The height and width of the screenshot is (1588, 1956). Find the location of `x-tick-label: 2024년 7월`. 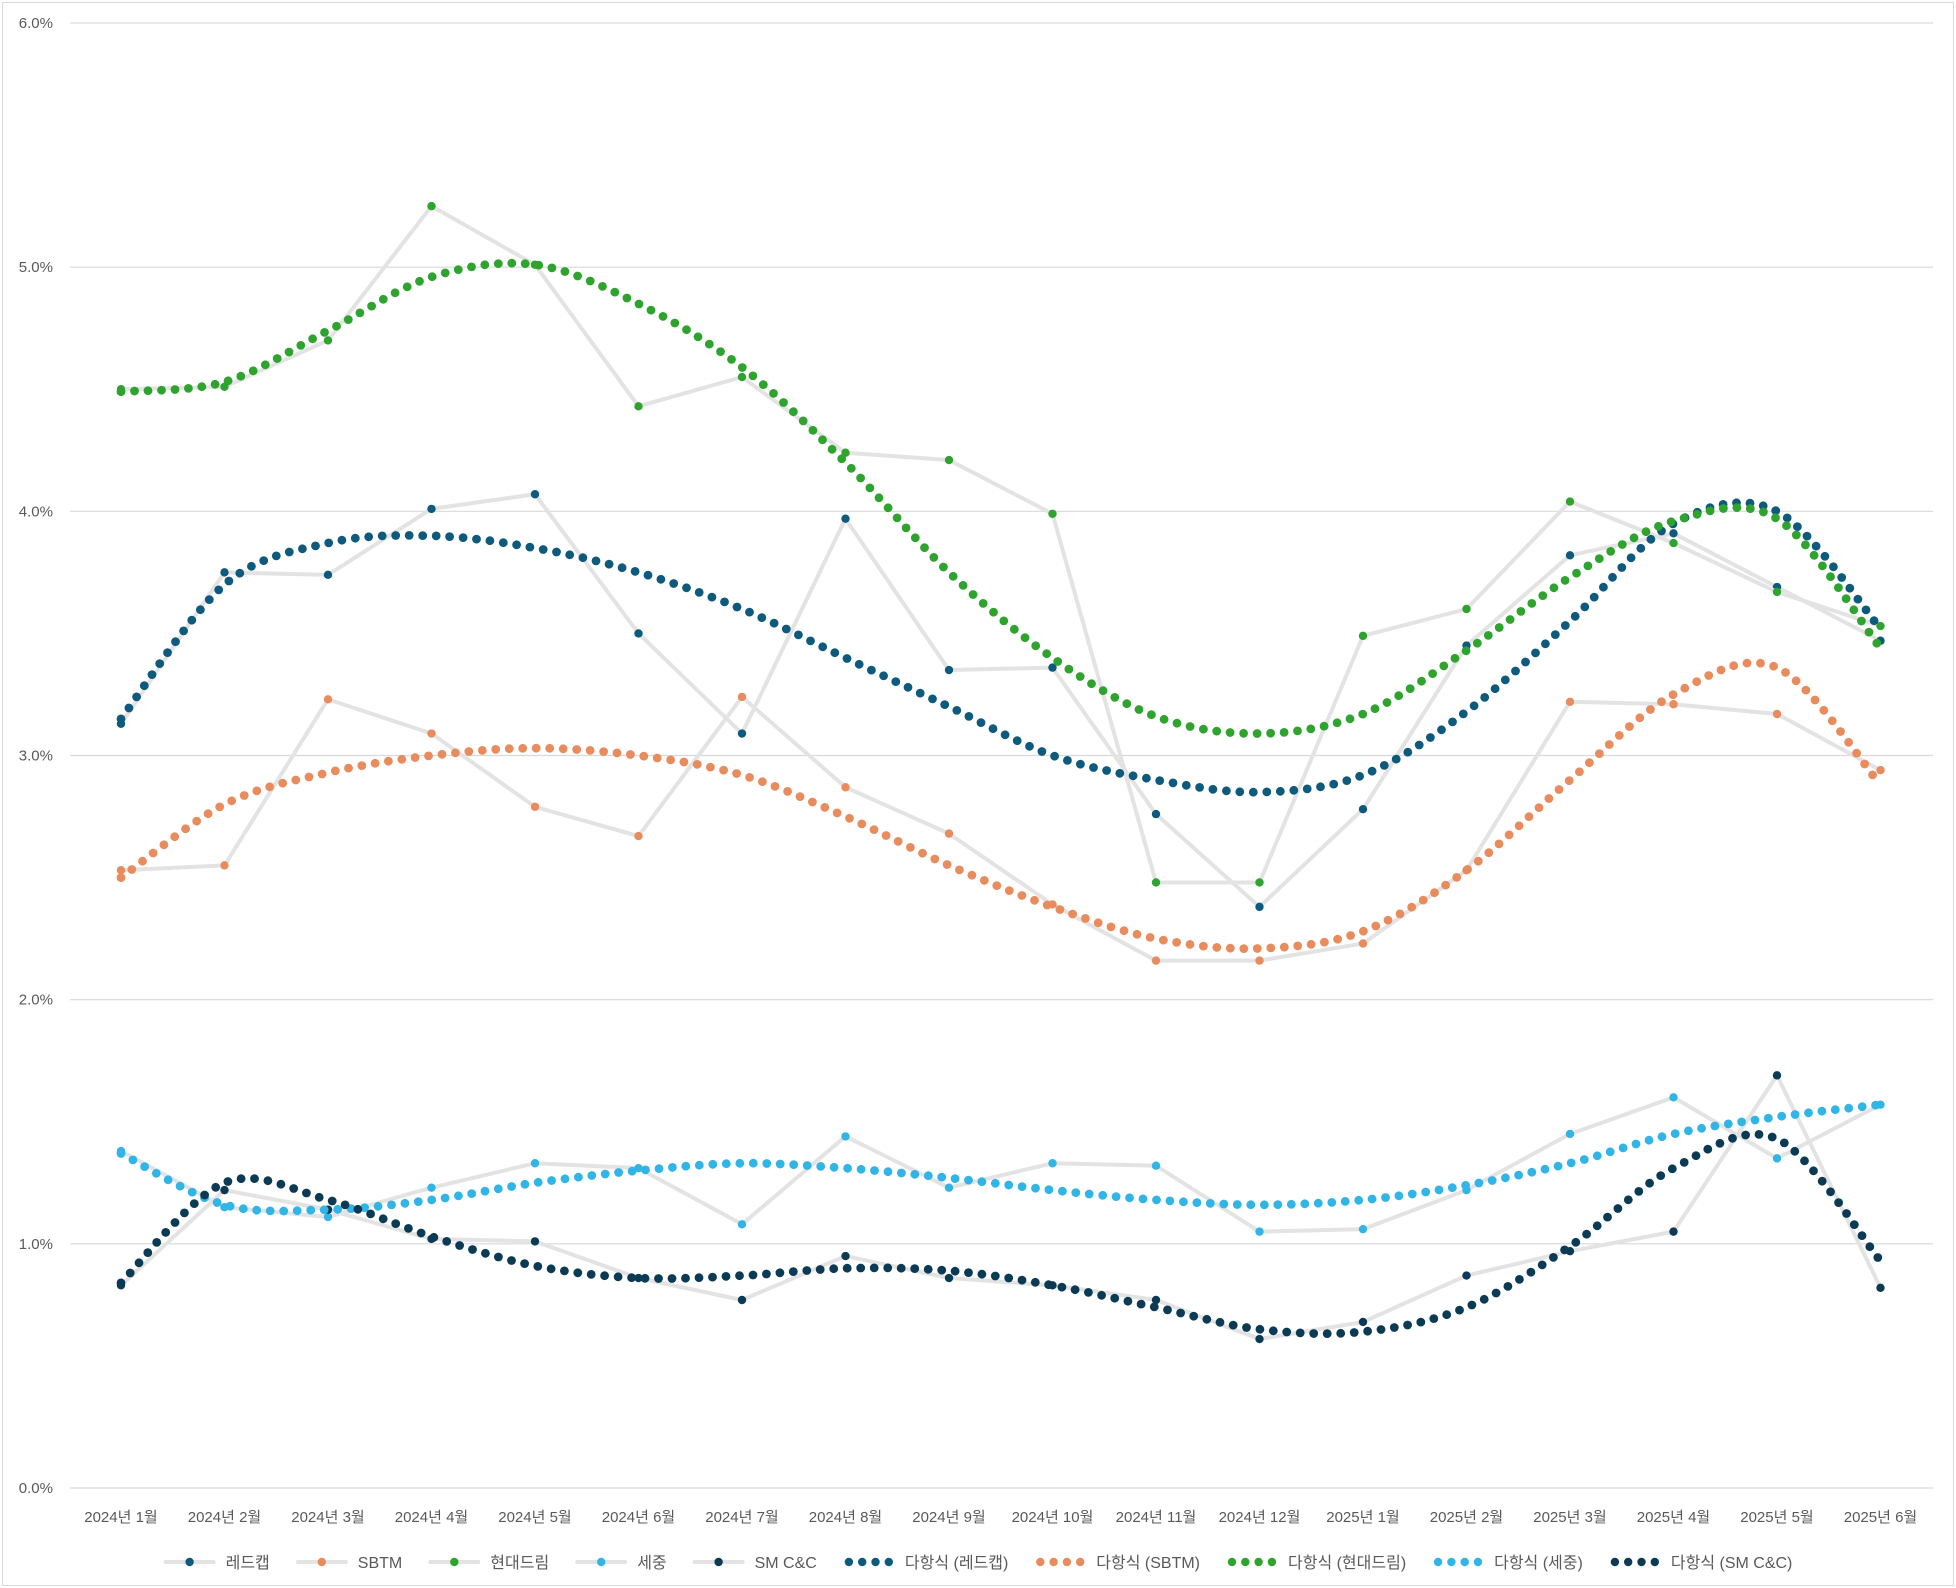

x-tick-label: 2024년 7월 is located at coordinates (741, 1517).